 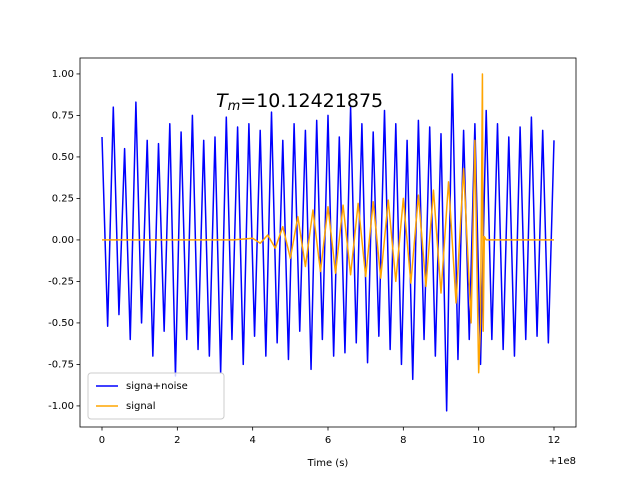 I want to click on y-tick-label: -1.00, so click(x=61, y=406).